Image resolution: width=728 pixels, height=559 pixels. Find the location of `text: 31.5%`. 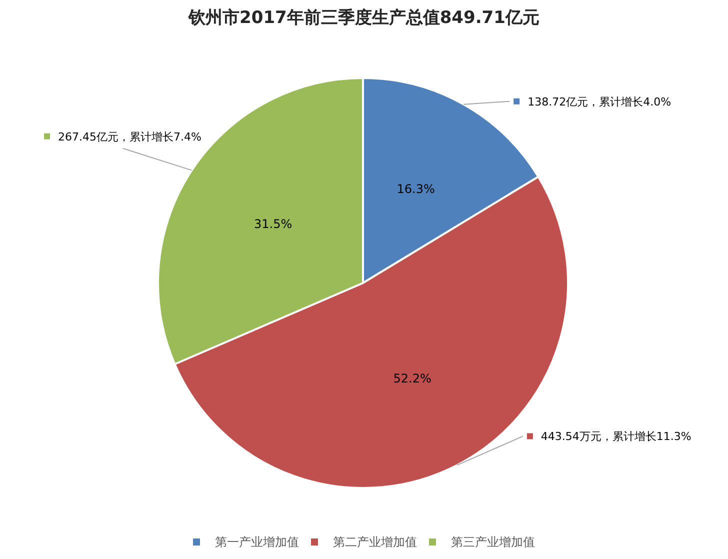

text: 31.5% is located at coordinates (273, 223).